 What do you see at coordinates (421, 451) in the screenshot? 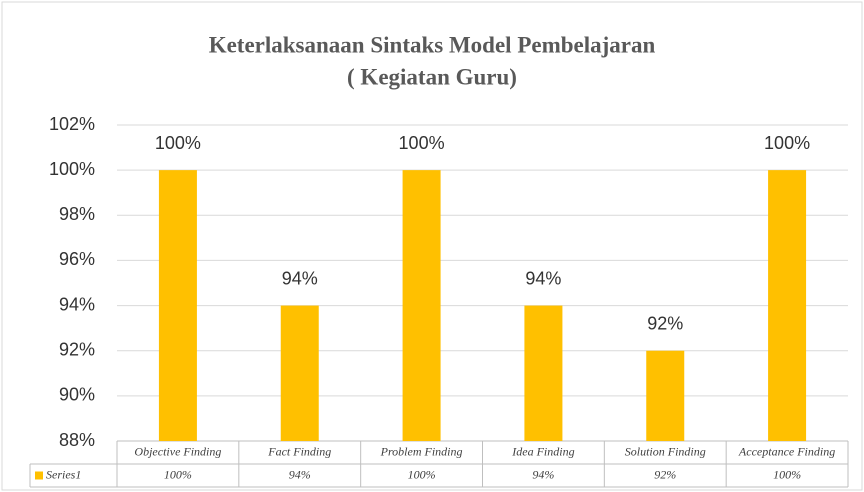
I see `x-tick-label: Problem Finding` at bounding box center [421, 451].